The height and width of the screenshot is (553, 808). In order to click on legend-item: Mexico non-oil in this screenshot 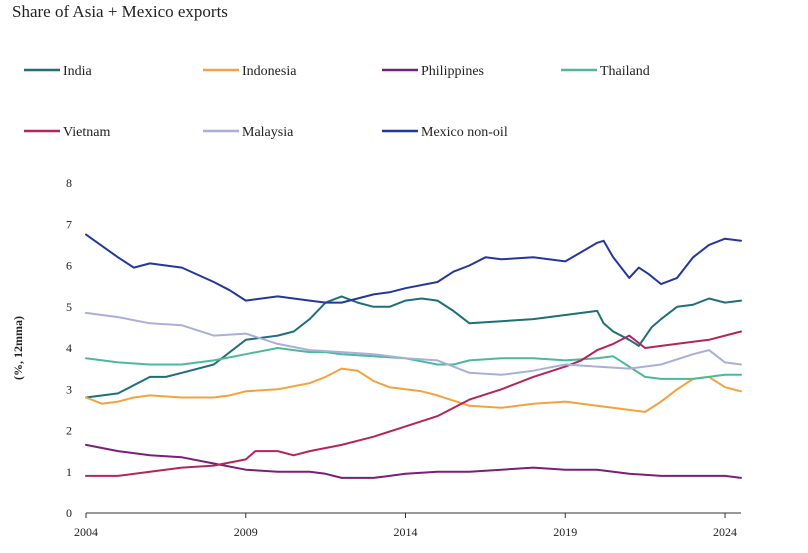, I will do `click(445, 132)`.